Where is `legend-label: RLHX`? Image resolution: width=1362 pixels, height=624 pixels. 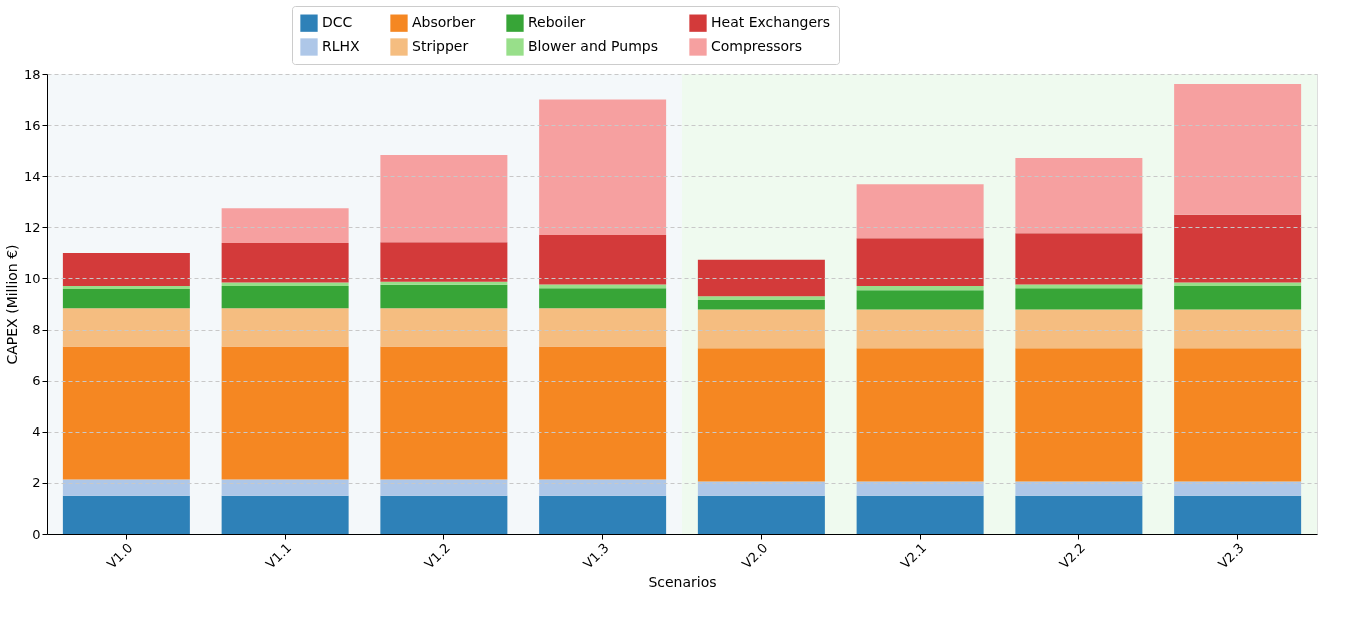 legend-label: RLHX is located at coordinates (341, 46).